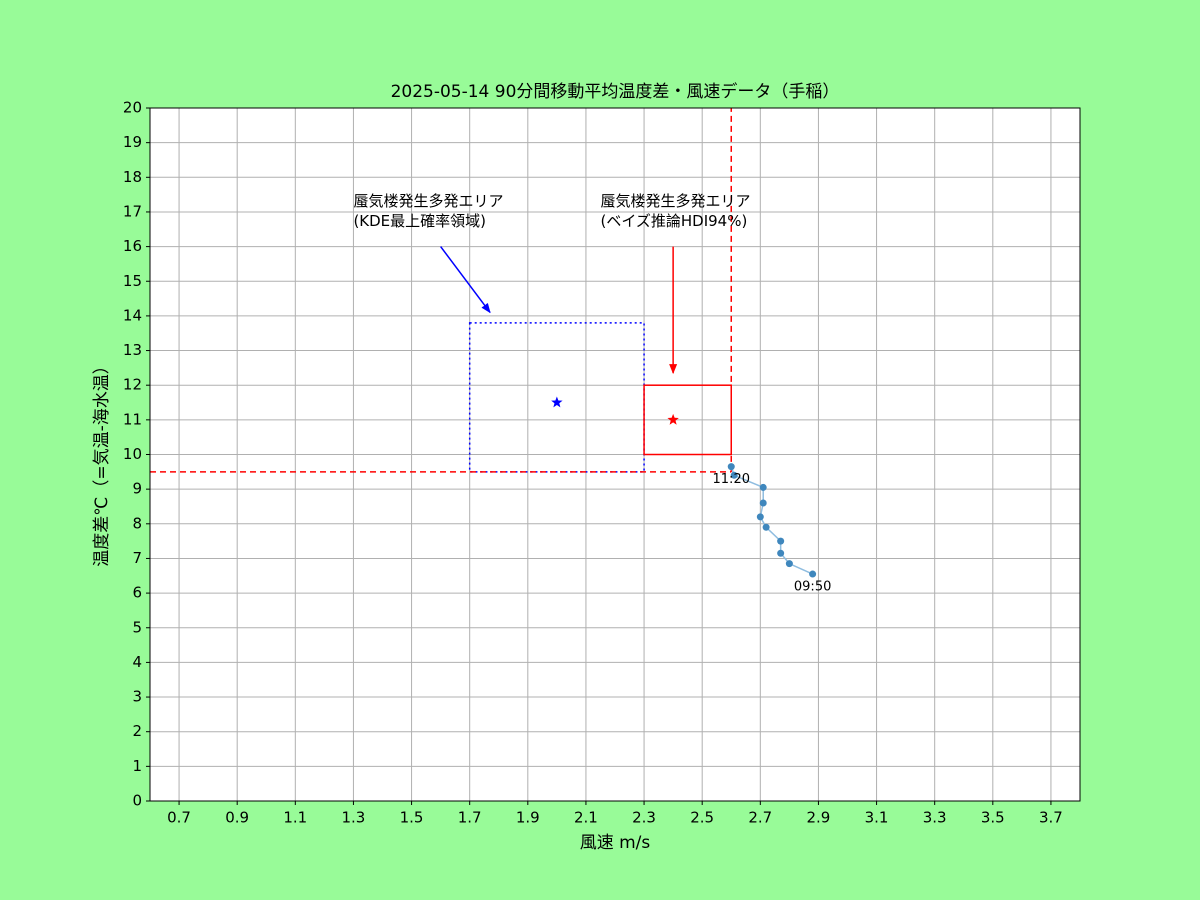  What do you see at coordinates (132, 454) in the screenshot?
I see `y-tick-label: 10` at bounding box center [132, 454].